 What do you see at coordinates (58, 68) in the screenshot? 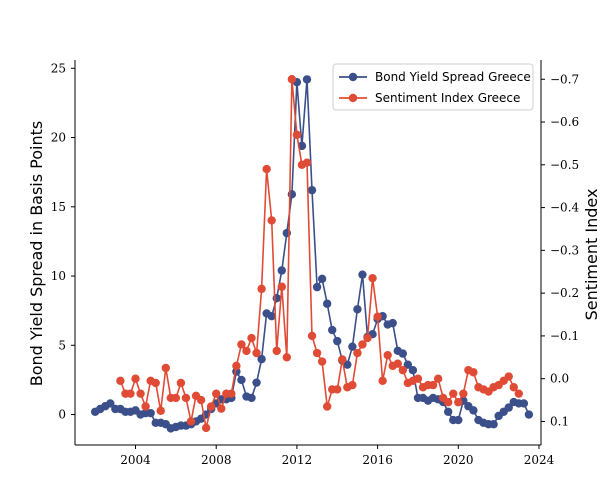
I see `y-tick-label: 25` at bounding box center [58, 68].